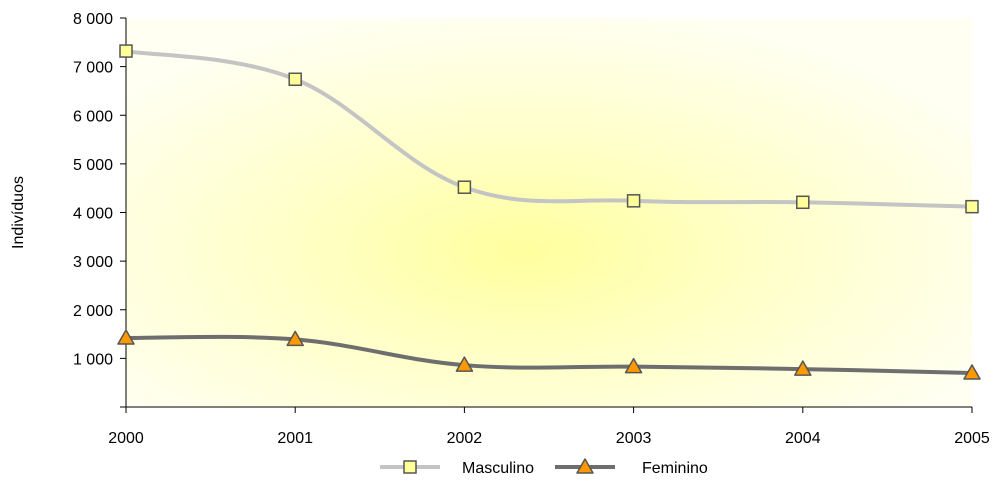 The image size is (1002, 482). I want to click on y-tick-label: 7 000, so click(93, 68).